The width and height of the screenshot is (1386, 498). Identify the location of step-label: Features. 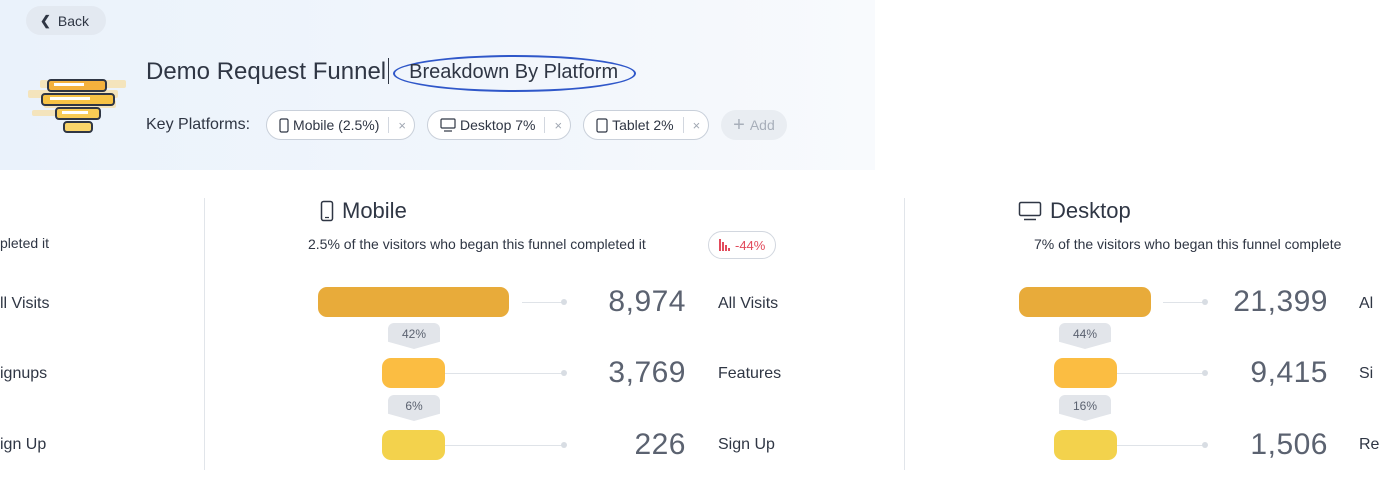
(750, 373).